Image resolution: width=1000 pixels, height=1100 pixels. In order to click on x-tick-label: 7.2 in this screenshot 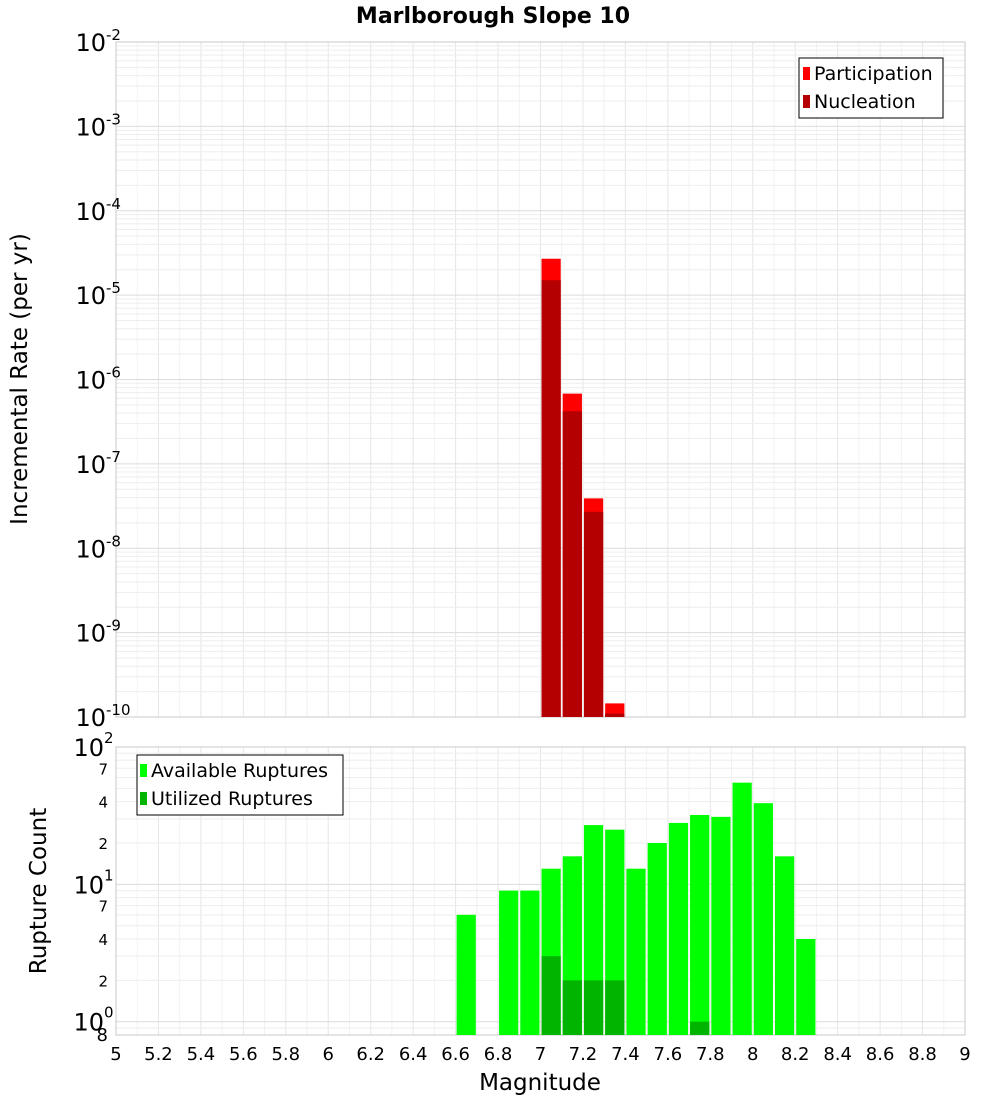, I will do `click(583, 1054)`.